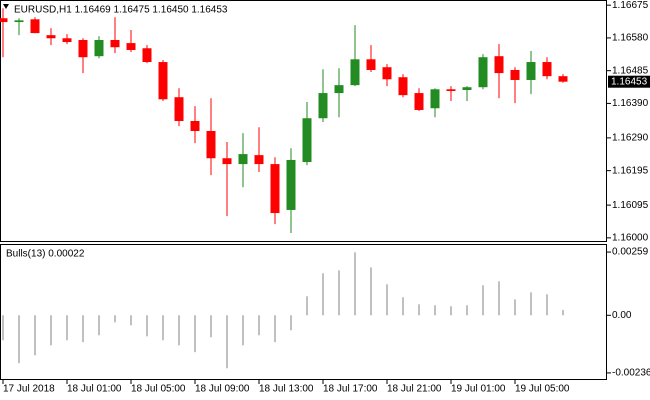 The height and width of the screenshot is (400, 650). Describe the element at coordinates (286, 389) in the screenshot. I see `x-tick-label: 18 Jul 13:00` at that location.